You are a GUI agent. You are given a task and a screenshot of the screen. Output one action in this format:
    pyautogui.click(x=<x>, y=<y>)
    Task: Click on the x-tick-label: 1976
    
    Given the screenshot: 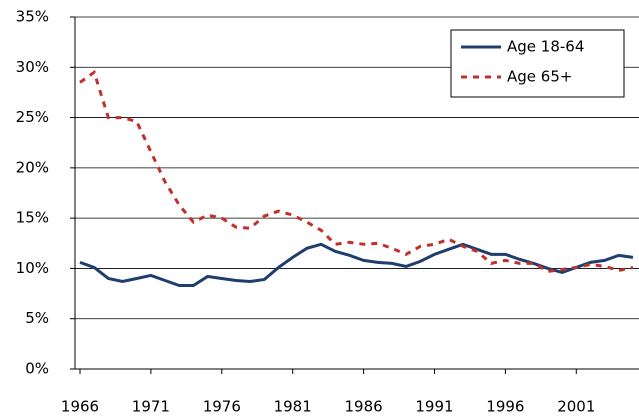 What is the action you would take?
    pyautogui.click(x=222, y=407)
    